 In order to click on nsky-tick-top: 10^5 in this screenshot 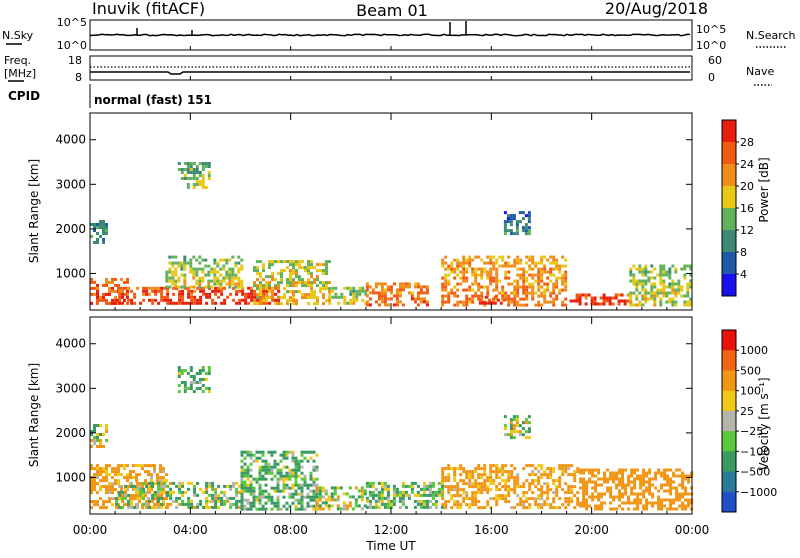, I will do `click(72, 22)`.